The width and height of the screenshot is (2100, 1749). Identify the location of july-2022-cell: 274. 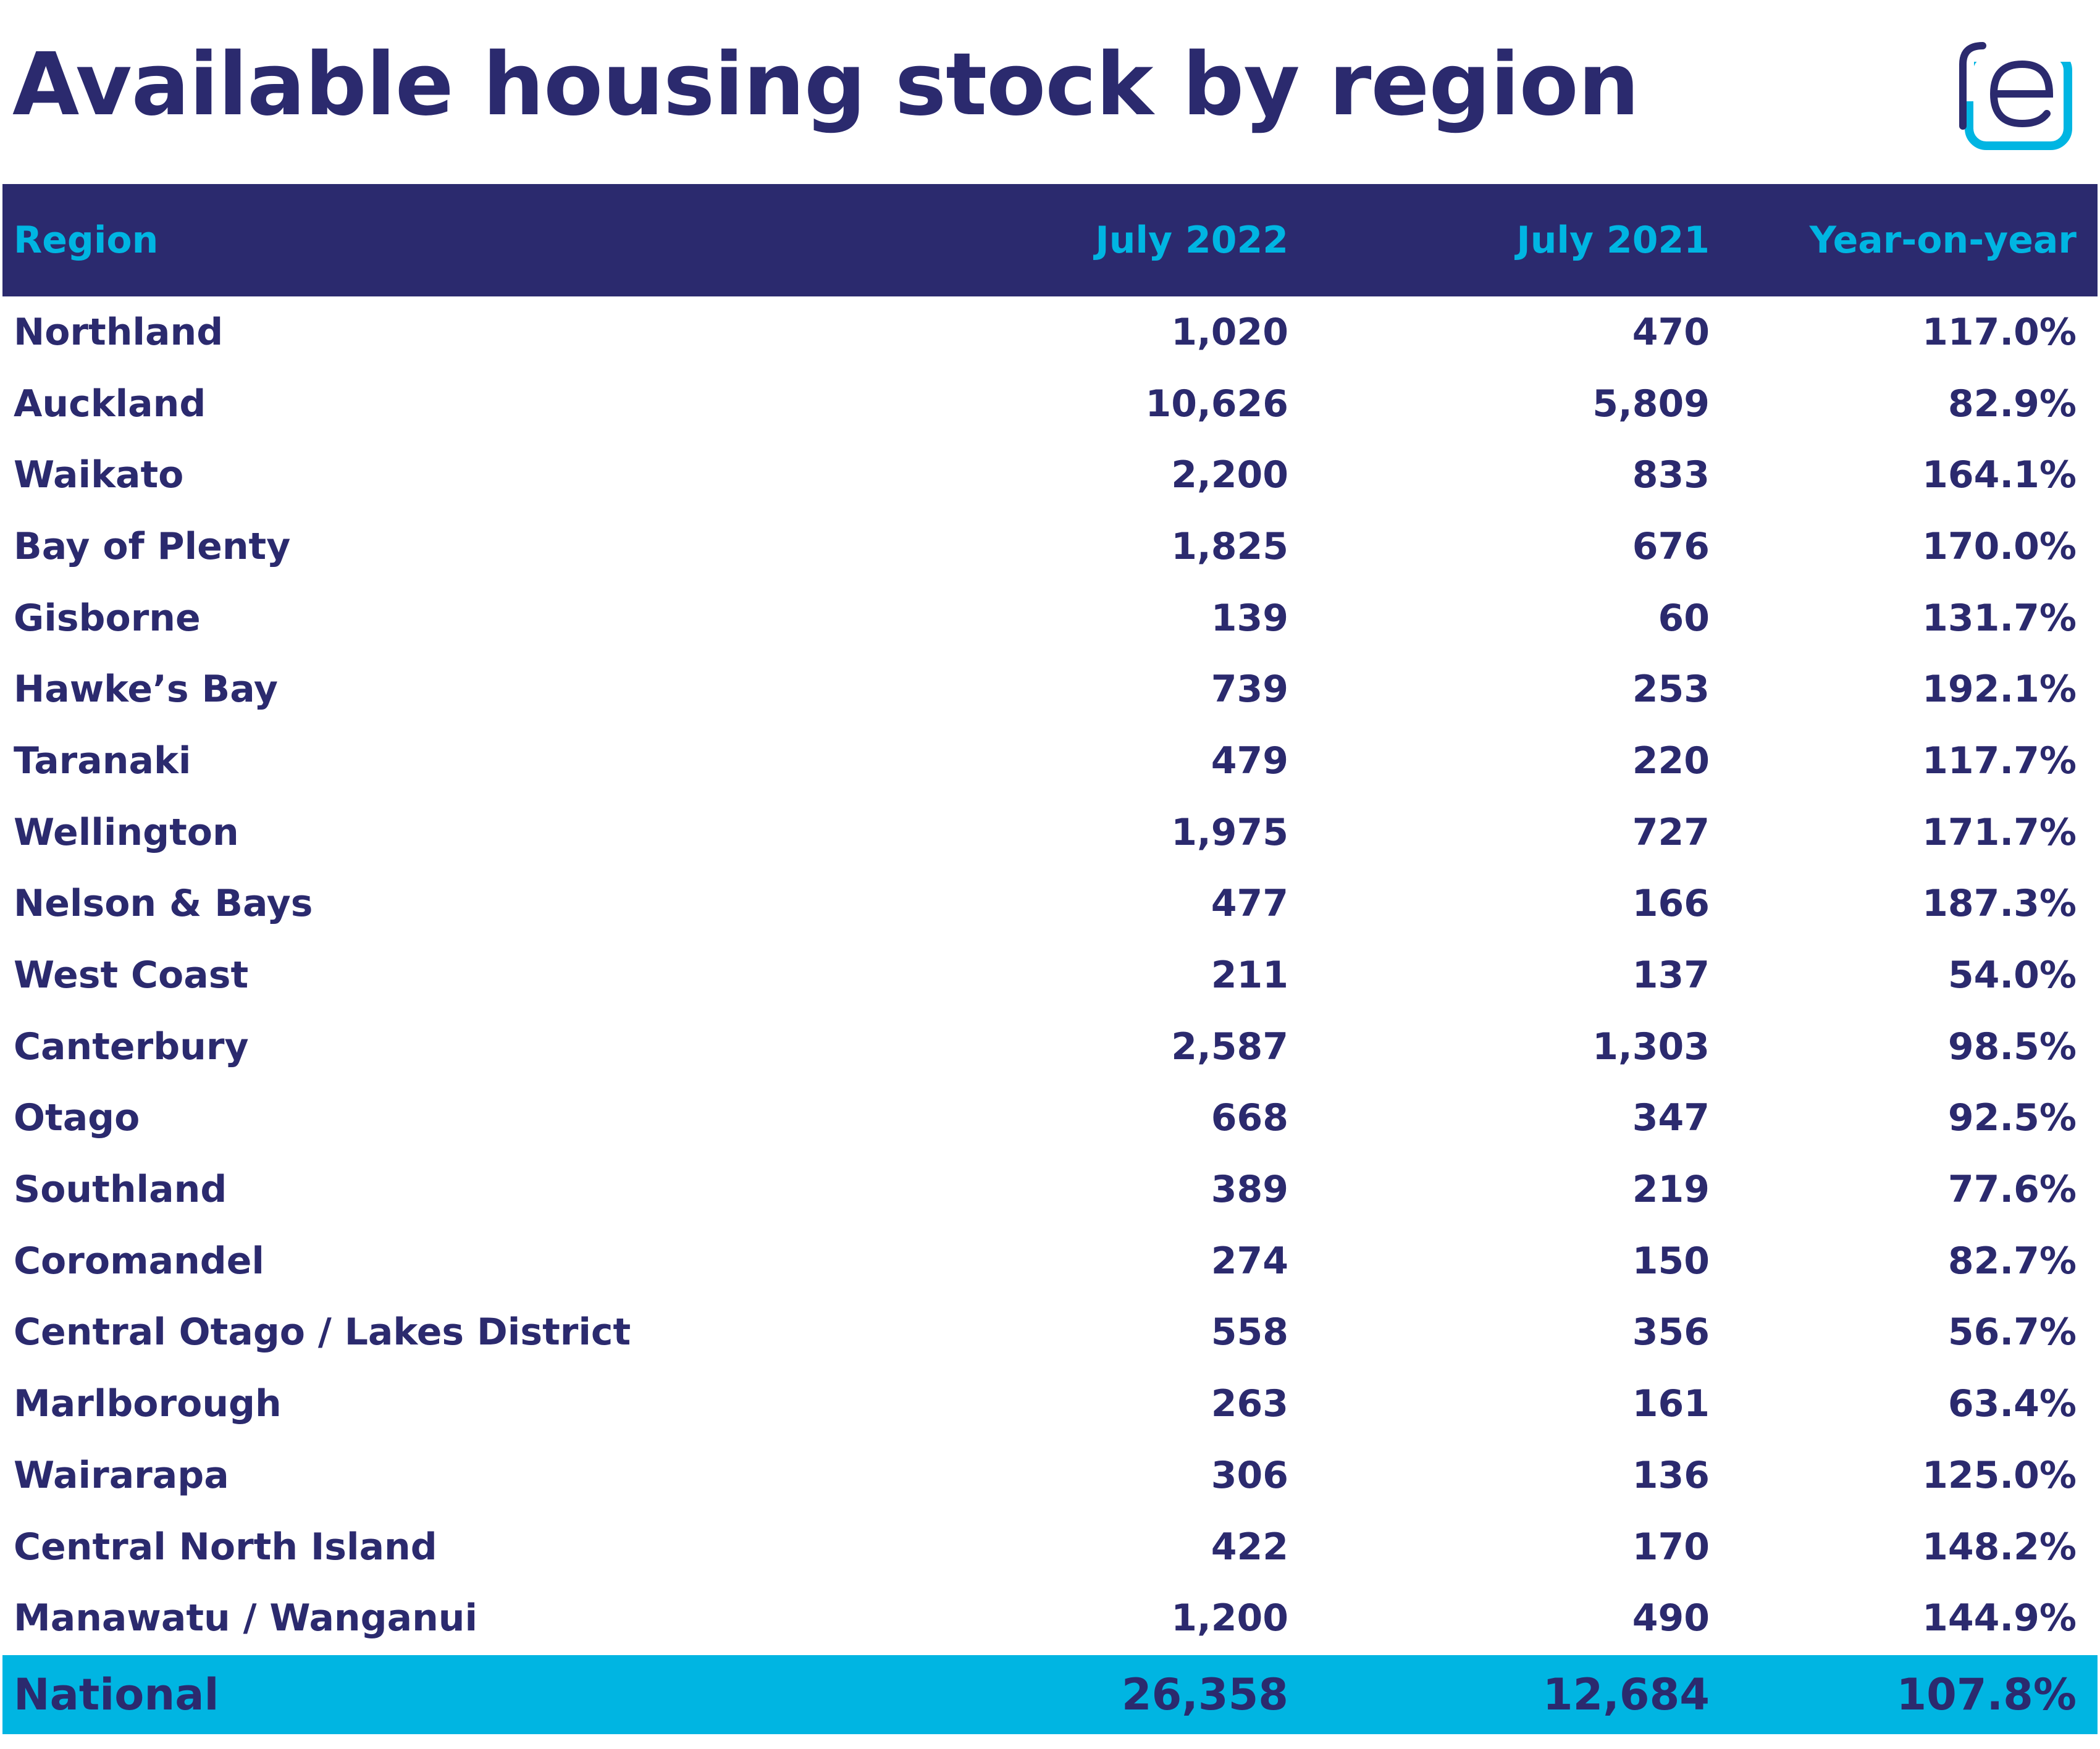
(1249, 1261).